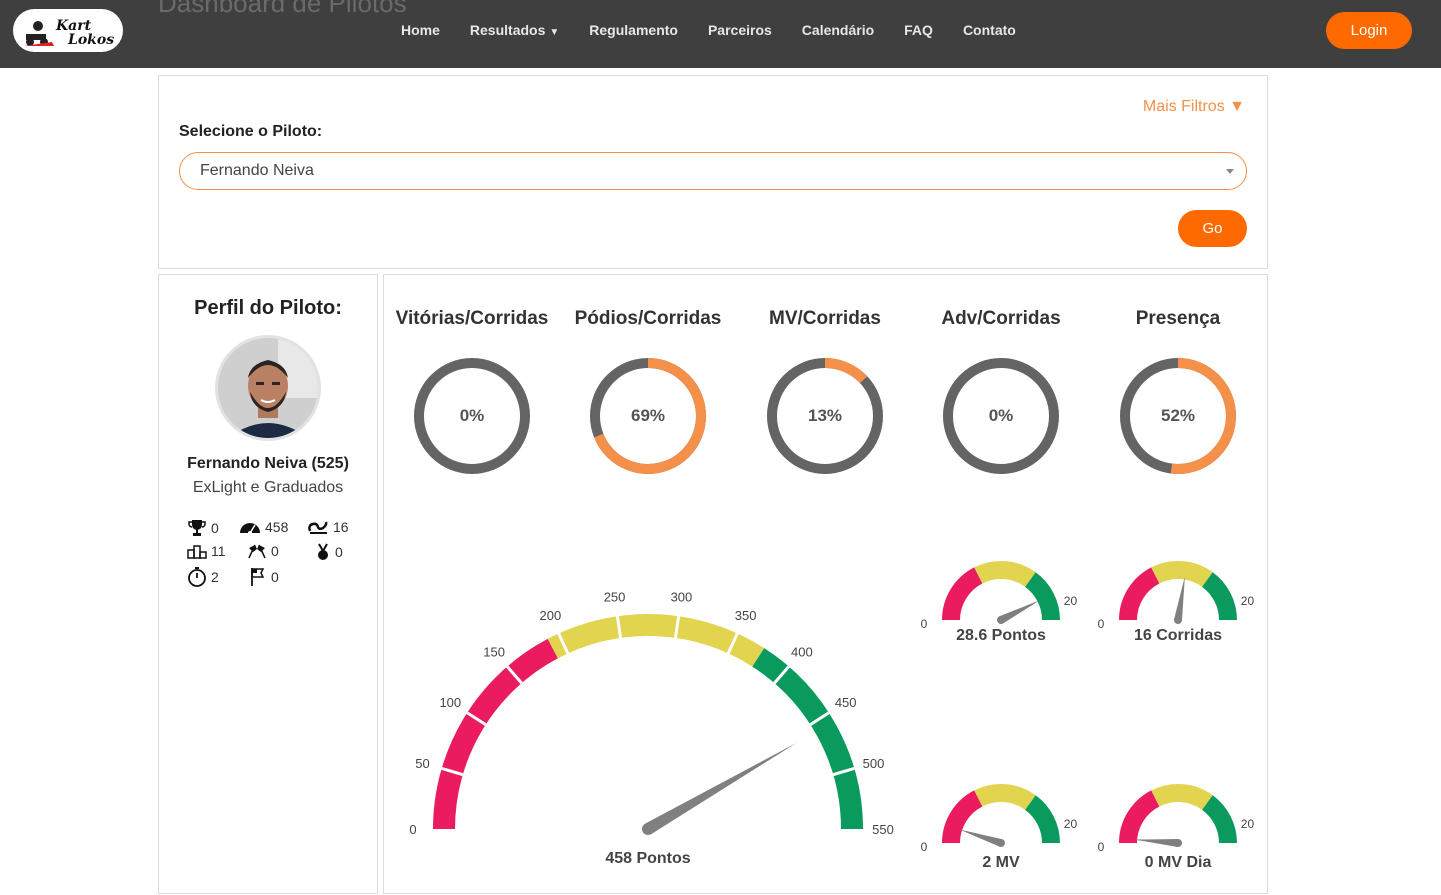 The image size is (1441, 895). I want to click on gauge-tick-label: 400, so click(802, 651).